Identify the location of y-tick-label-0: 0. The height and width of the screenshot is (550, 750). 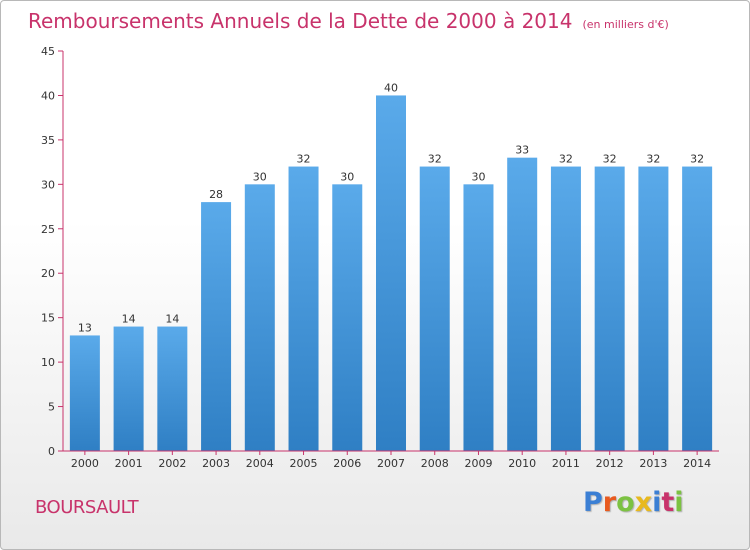
(51, 451).